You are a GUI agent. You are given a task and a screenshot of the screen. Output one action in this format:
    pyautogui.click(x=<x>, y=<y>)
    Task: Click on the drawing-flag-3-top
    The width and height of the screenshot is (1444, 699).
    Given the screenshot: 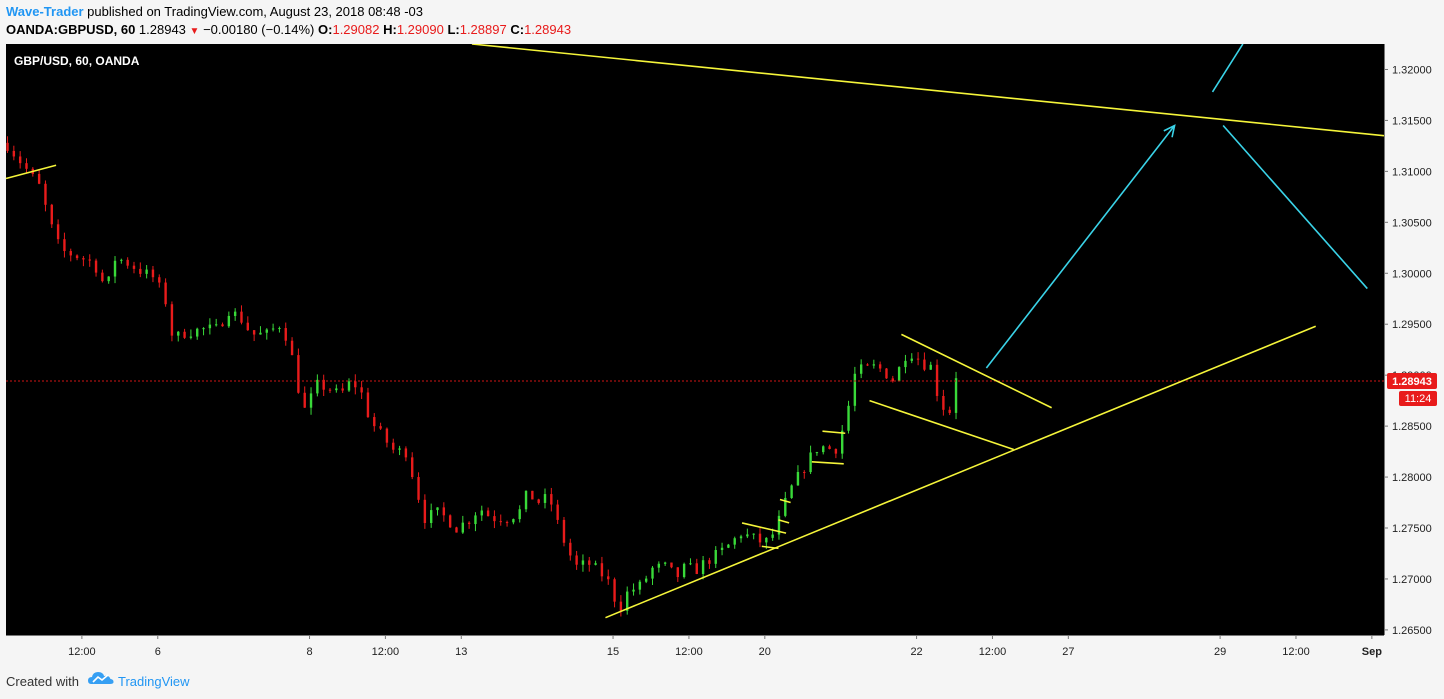 What is the action you would take?
    pyautogui.click(x=834, y=432)
    